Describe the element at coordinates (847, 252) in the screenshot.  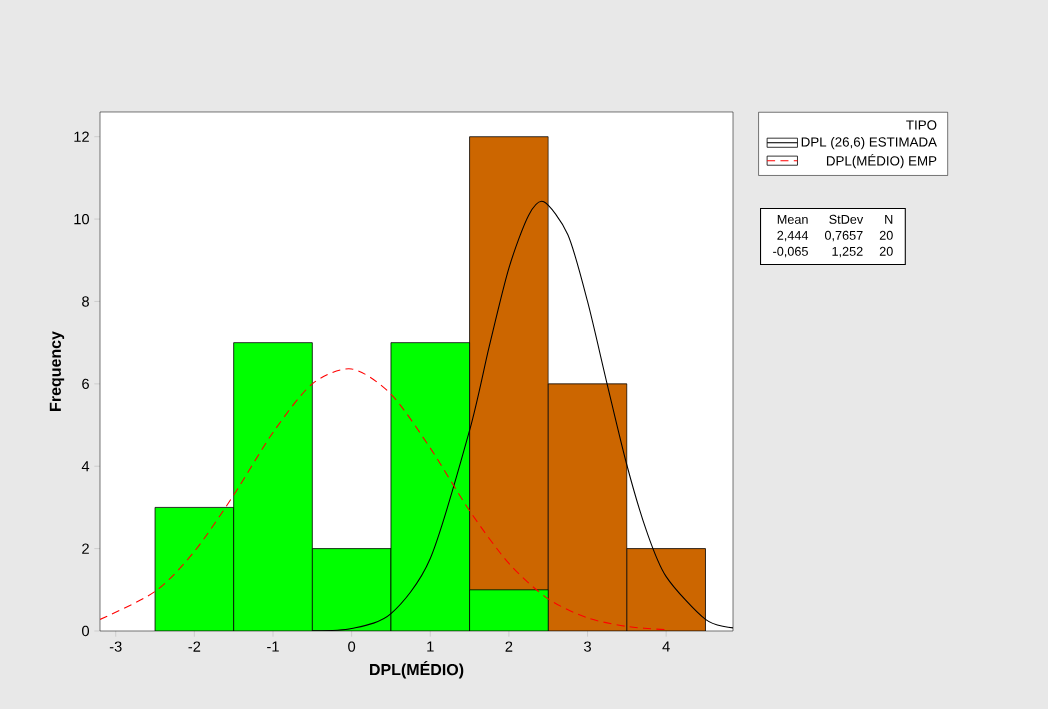
I see `text: 1,252` at that location.